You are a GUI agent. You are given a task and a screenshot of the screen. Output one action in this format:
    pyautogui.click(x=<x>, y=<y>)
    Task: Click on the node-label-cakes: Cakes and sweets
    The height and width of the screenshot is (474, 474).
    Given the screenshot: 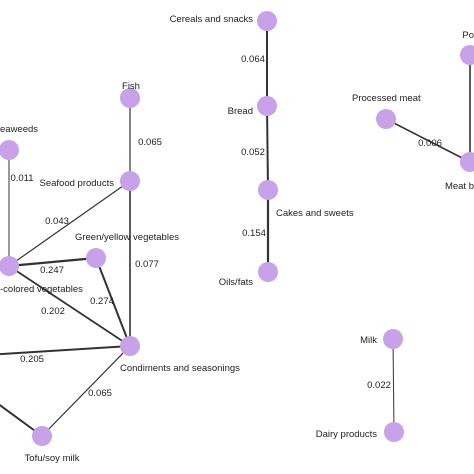 What is the action you would take?
    pyautogui.click(x=315, y=213)
    